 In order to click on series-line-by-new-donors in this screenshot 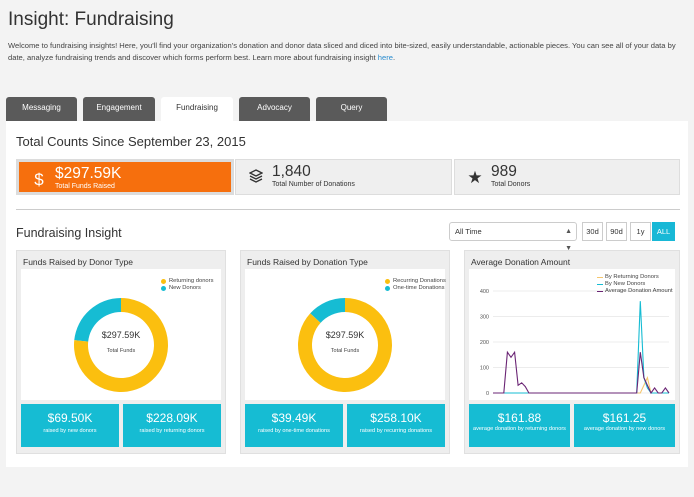, I will do `click(581, 347)`.